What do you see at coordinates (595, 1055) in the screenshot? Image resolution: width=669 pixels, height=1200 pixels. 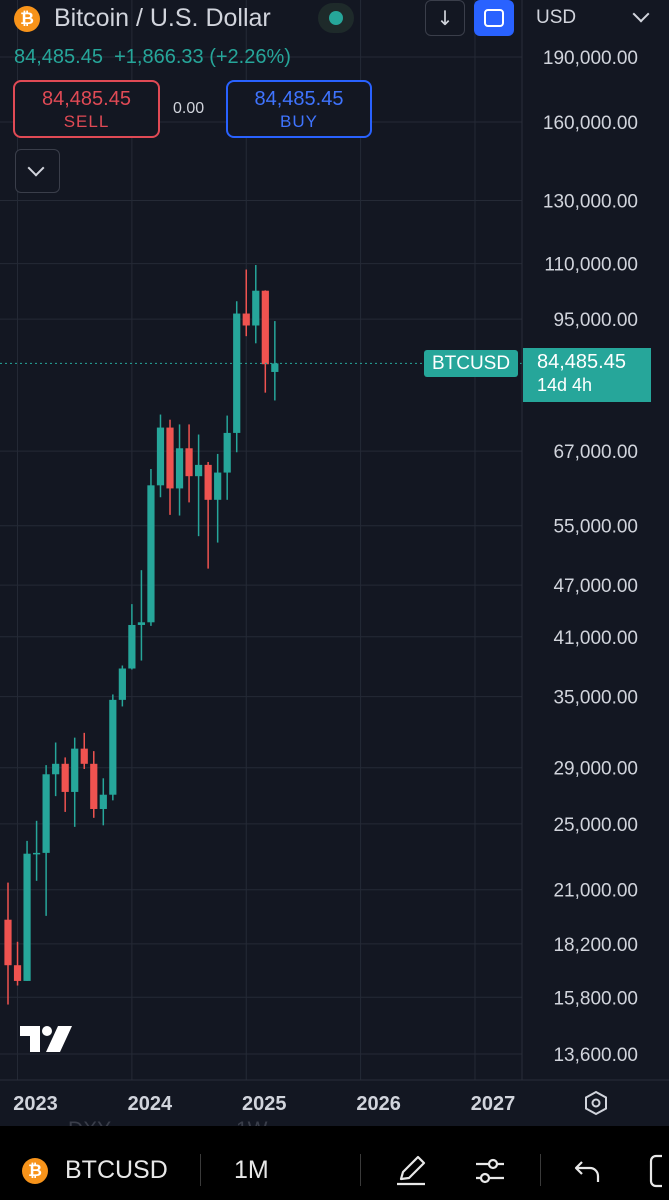 I see `y-tick-label: 13,600.00` at bounding box center [595, 1055].